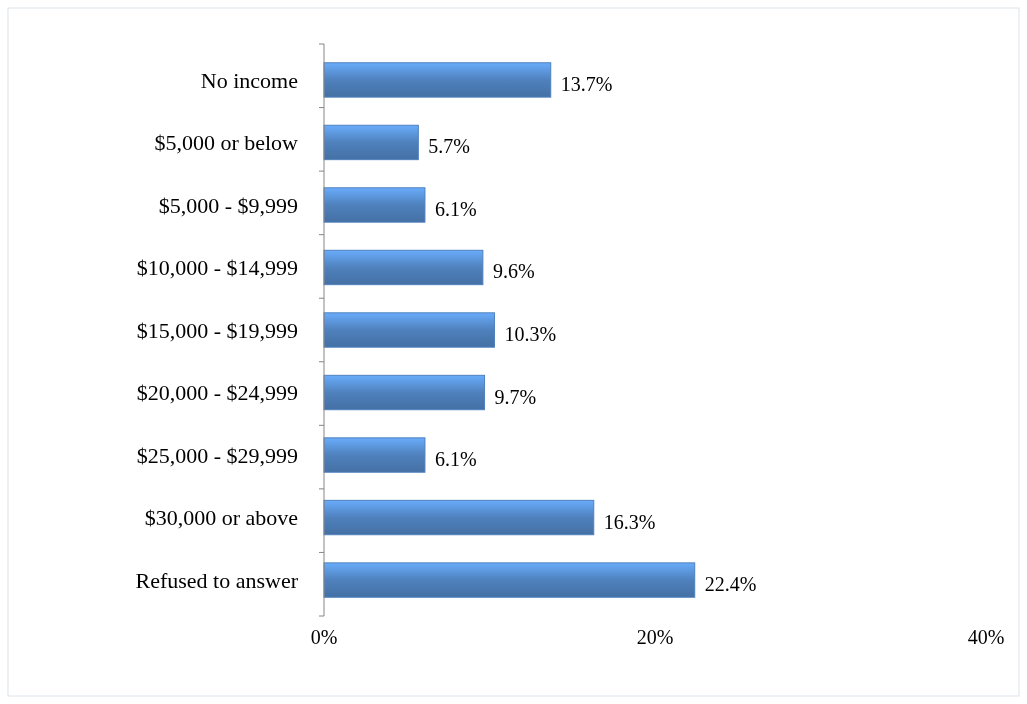 The image size is (1027, 704). What do you see at coordinates (228, 205) in the screenshot?
I see `y-tick-label: $5,000 - $9,999` at bounding box center [228, 205].